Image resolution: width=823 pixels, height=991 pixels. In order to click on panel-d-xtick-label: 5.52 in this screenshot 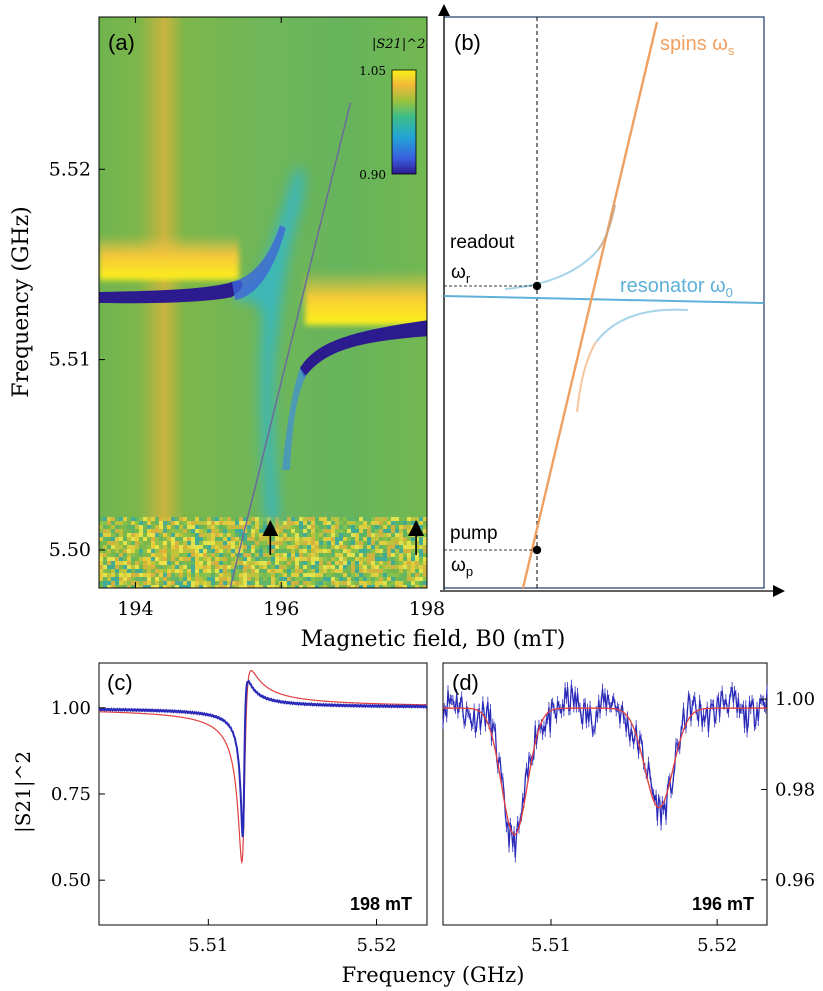, I will do `click(717, 945)`.